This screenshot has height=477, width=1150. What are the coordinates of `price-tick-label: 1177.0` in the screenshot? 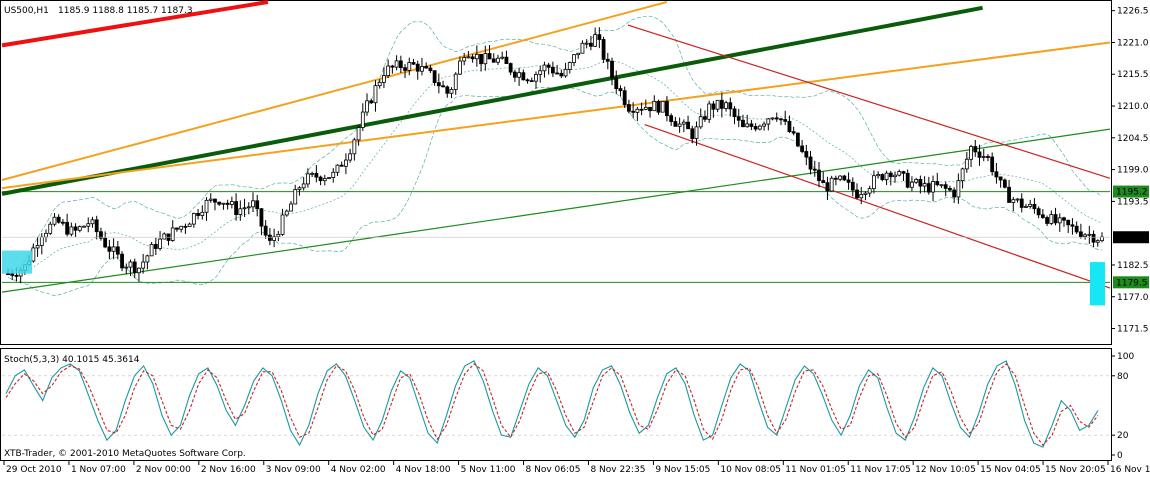 It's located at (1133, 298).